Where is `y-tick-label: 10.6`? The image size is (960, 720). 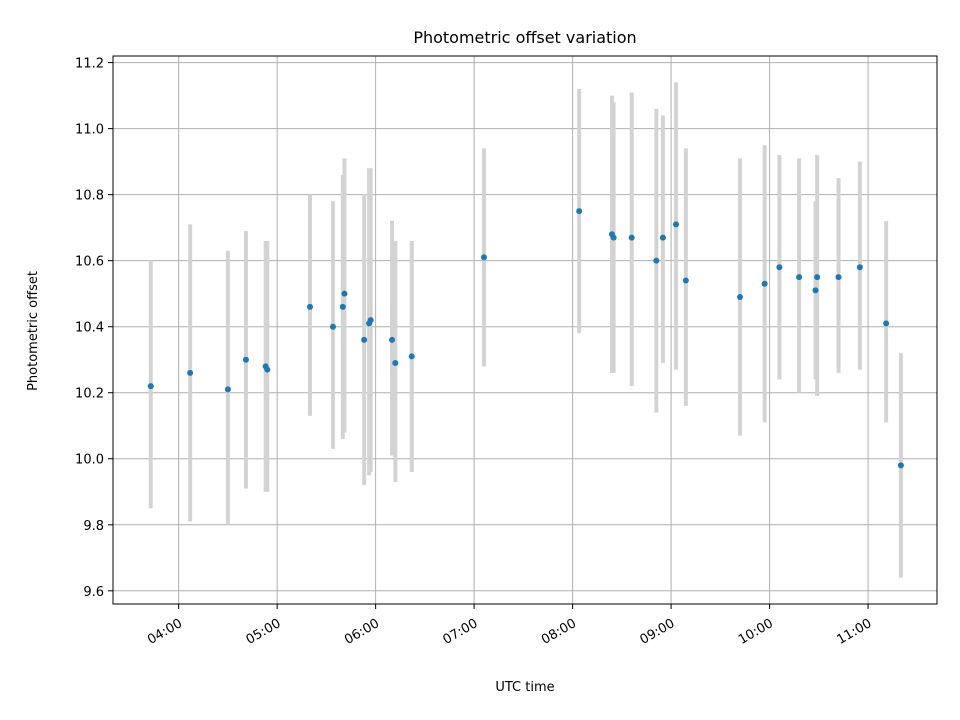
y-tick-label: 10.6 is located at coordinates (89, 262).